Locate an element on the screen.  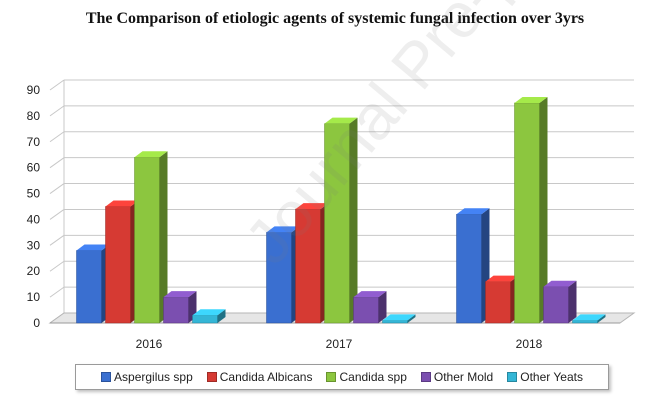
legend-label: Other Mold is located at coordinates (463, 377).